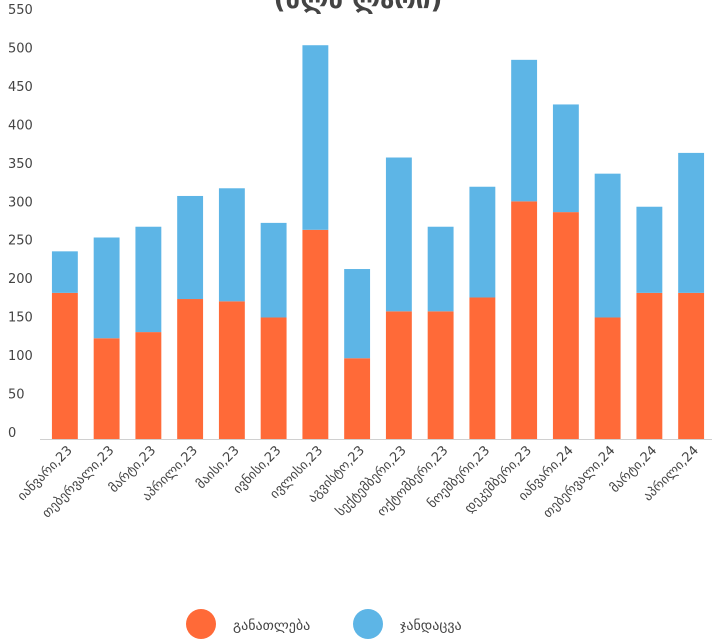  Describe the element at coordinates (20, 125) in the screenshot. I see `y-tick-label: 400` at that location.